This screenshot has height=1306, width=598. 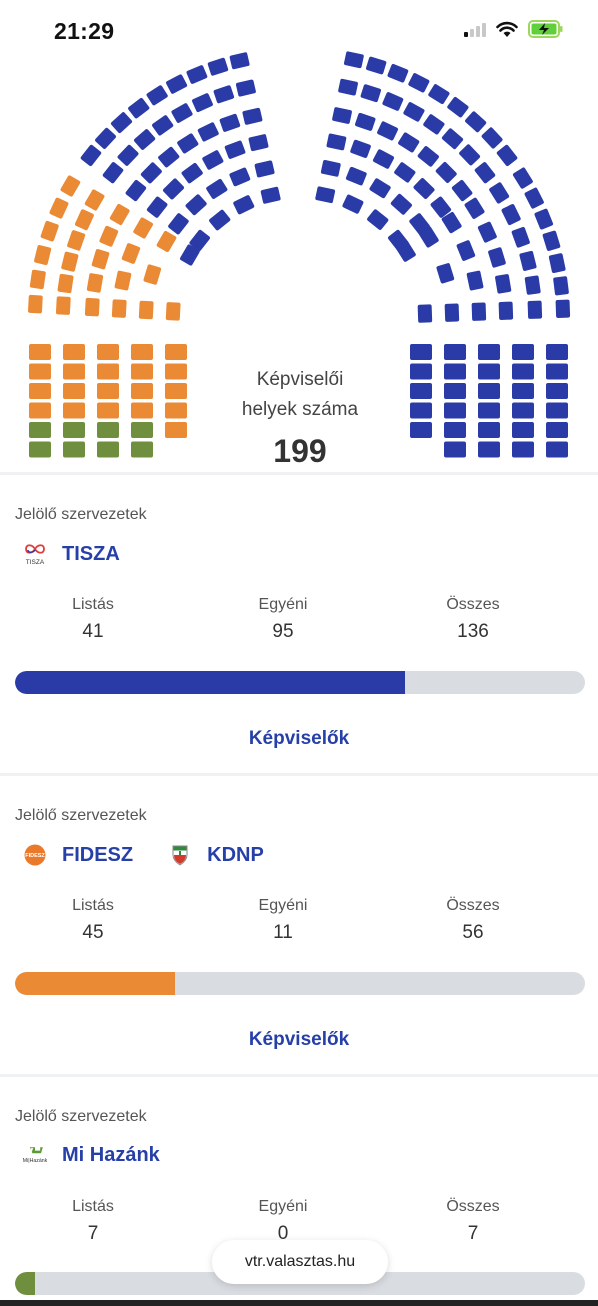 What do you see at coordinates (25, 1283) in the screenshot?
I see `seat-share-fill` at bounding box center [25, 1283].